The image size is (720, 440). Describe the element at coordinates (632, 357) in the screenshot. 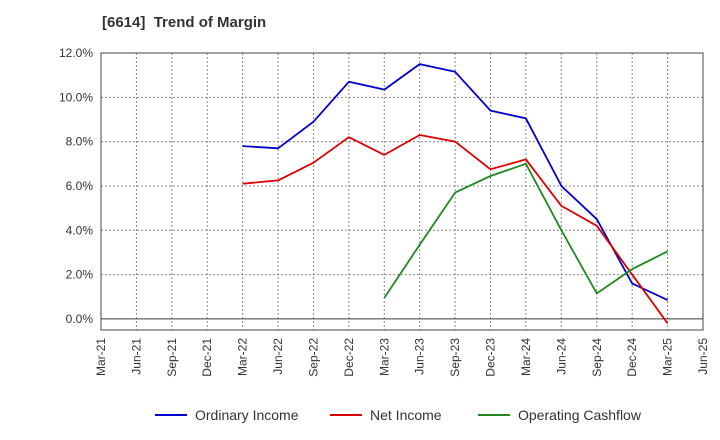

I see `x-tick-label: Dec-24` at that location.